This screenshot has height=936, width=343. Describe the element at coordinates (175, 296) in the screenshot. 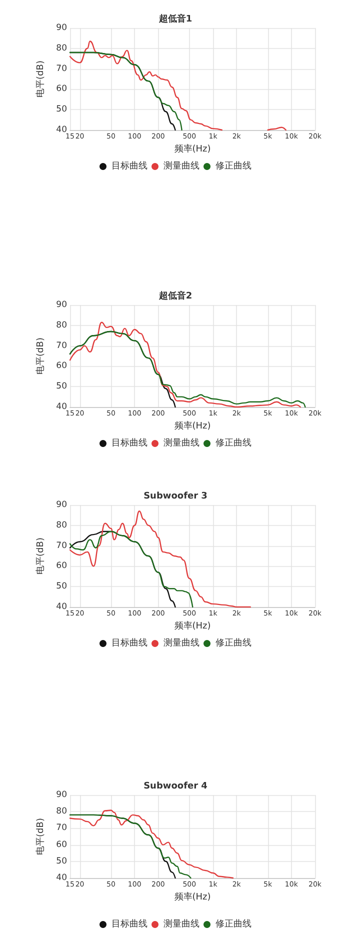

I see `chart-title: 超低音2` at that location.